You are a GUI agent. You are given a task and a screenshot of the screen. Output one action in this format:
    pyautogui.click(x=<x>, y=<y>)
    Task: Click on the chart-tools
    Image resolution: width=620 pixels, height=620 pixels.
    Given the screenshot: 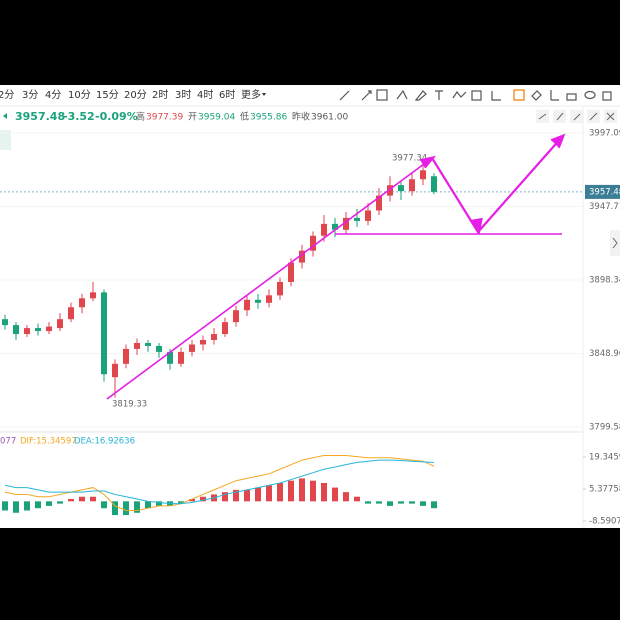 What is the action you would take?
    pyautogui.click(x=576, y=116)
    